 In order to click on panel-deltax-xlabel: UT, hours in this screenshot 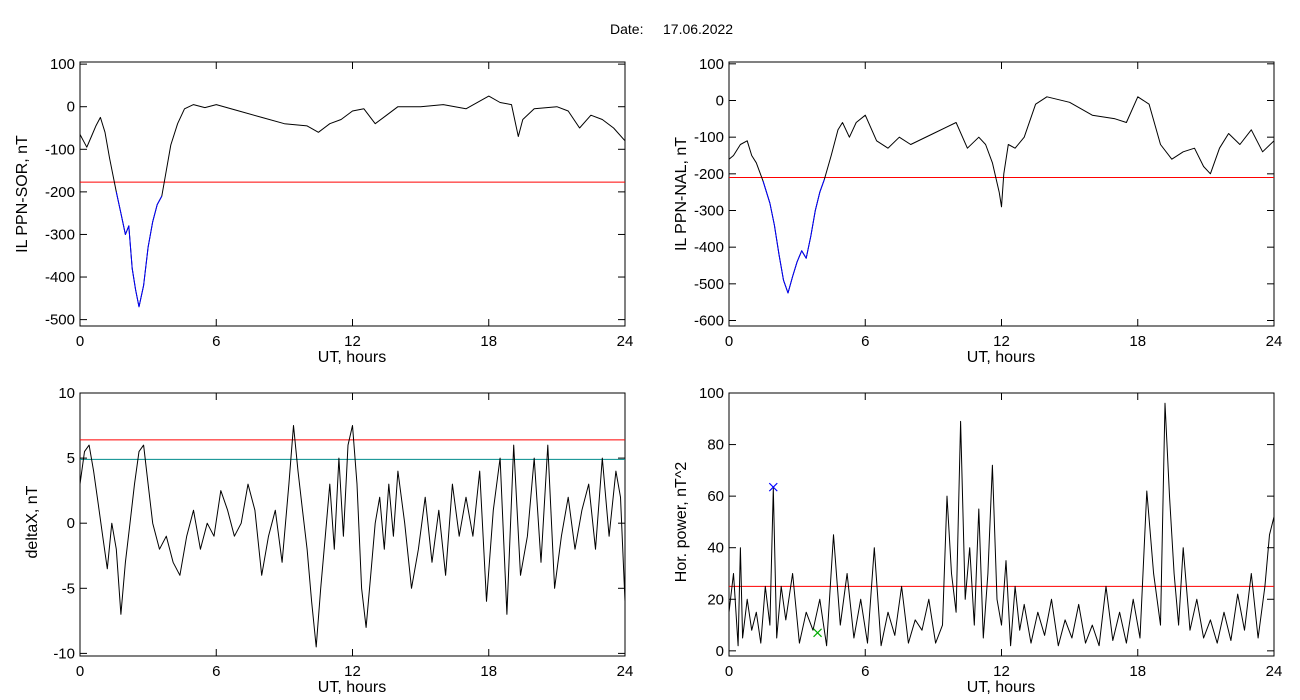, I will do `click(352, 687)`.